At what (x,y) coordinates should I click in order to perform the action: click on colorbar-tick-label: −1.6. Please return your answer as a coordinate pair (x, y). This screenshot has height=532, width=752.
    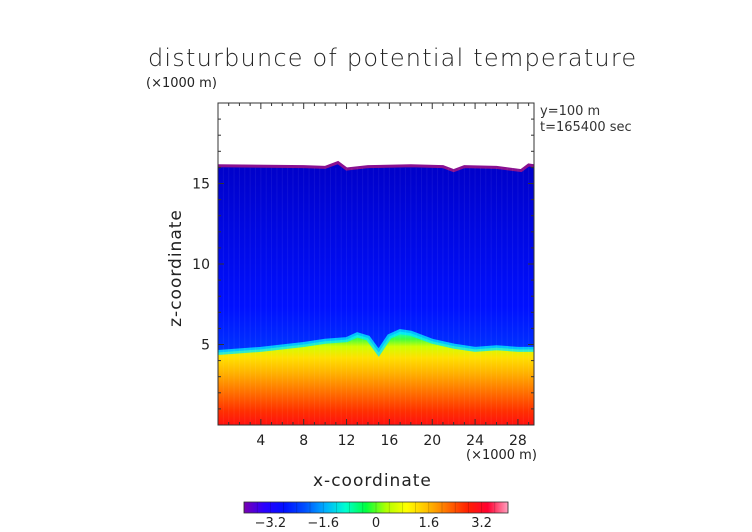
    Looking at the image, I should click on (323, 523).